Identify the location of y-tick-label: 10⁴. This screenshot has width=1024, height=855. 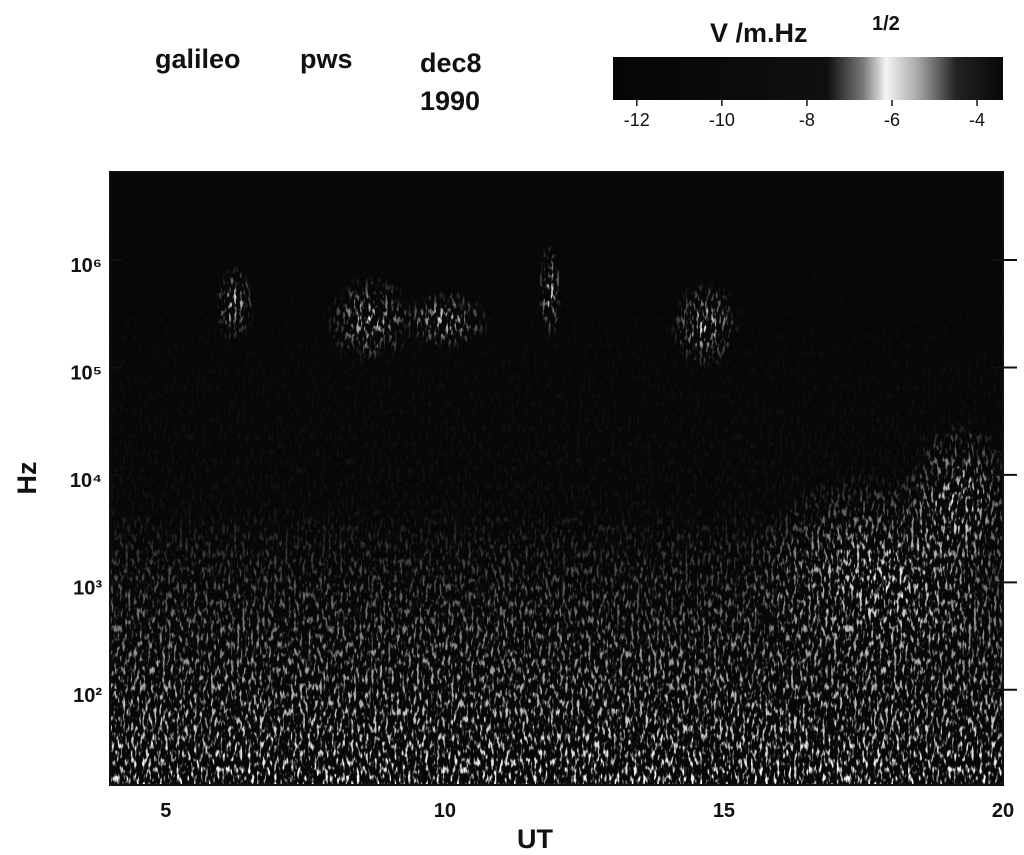
(86, 481).